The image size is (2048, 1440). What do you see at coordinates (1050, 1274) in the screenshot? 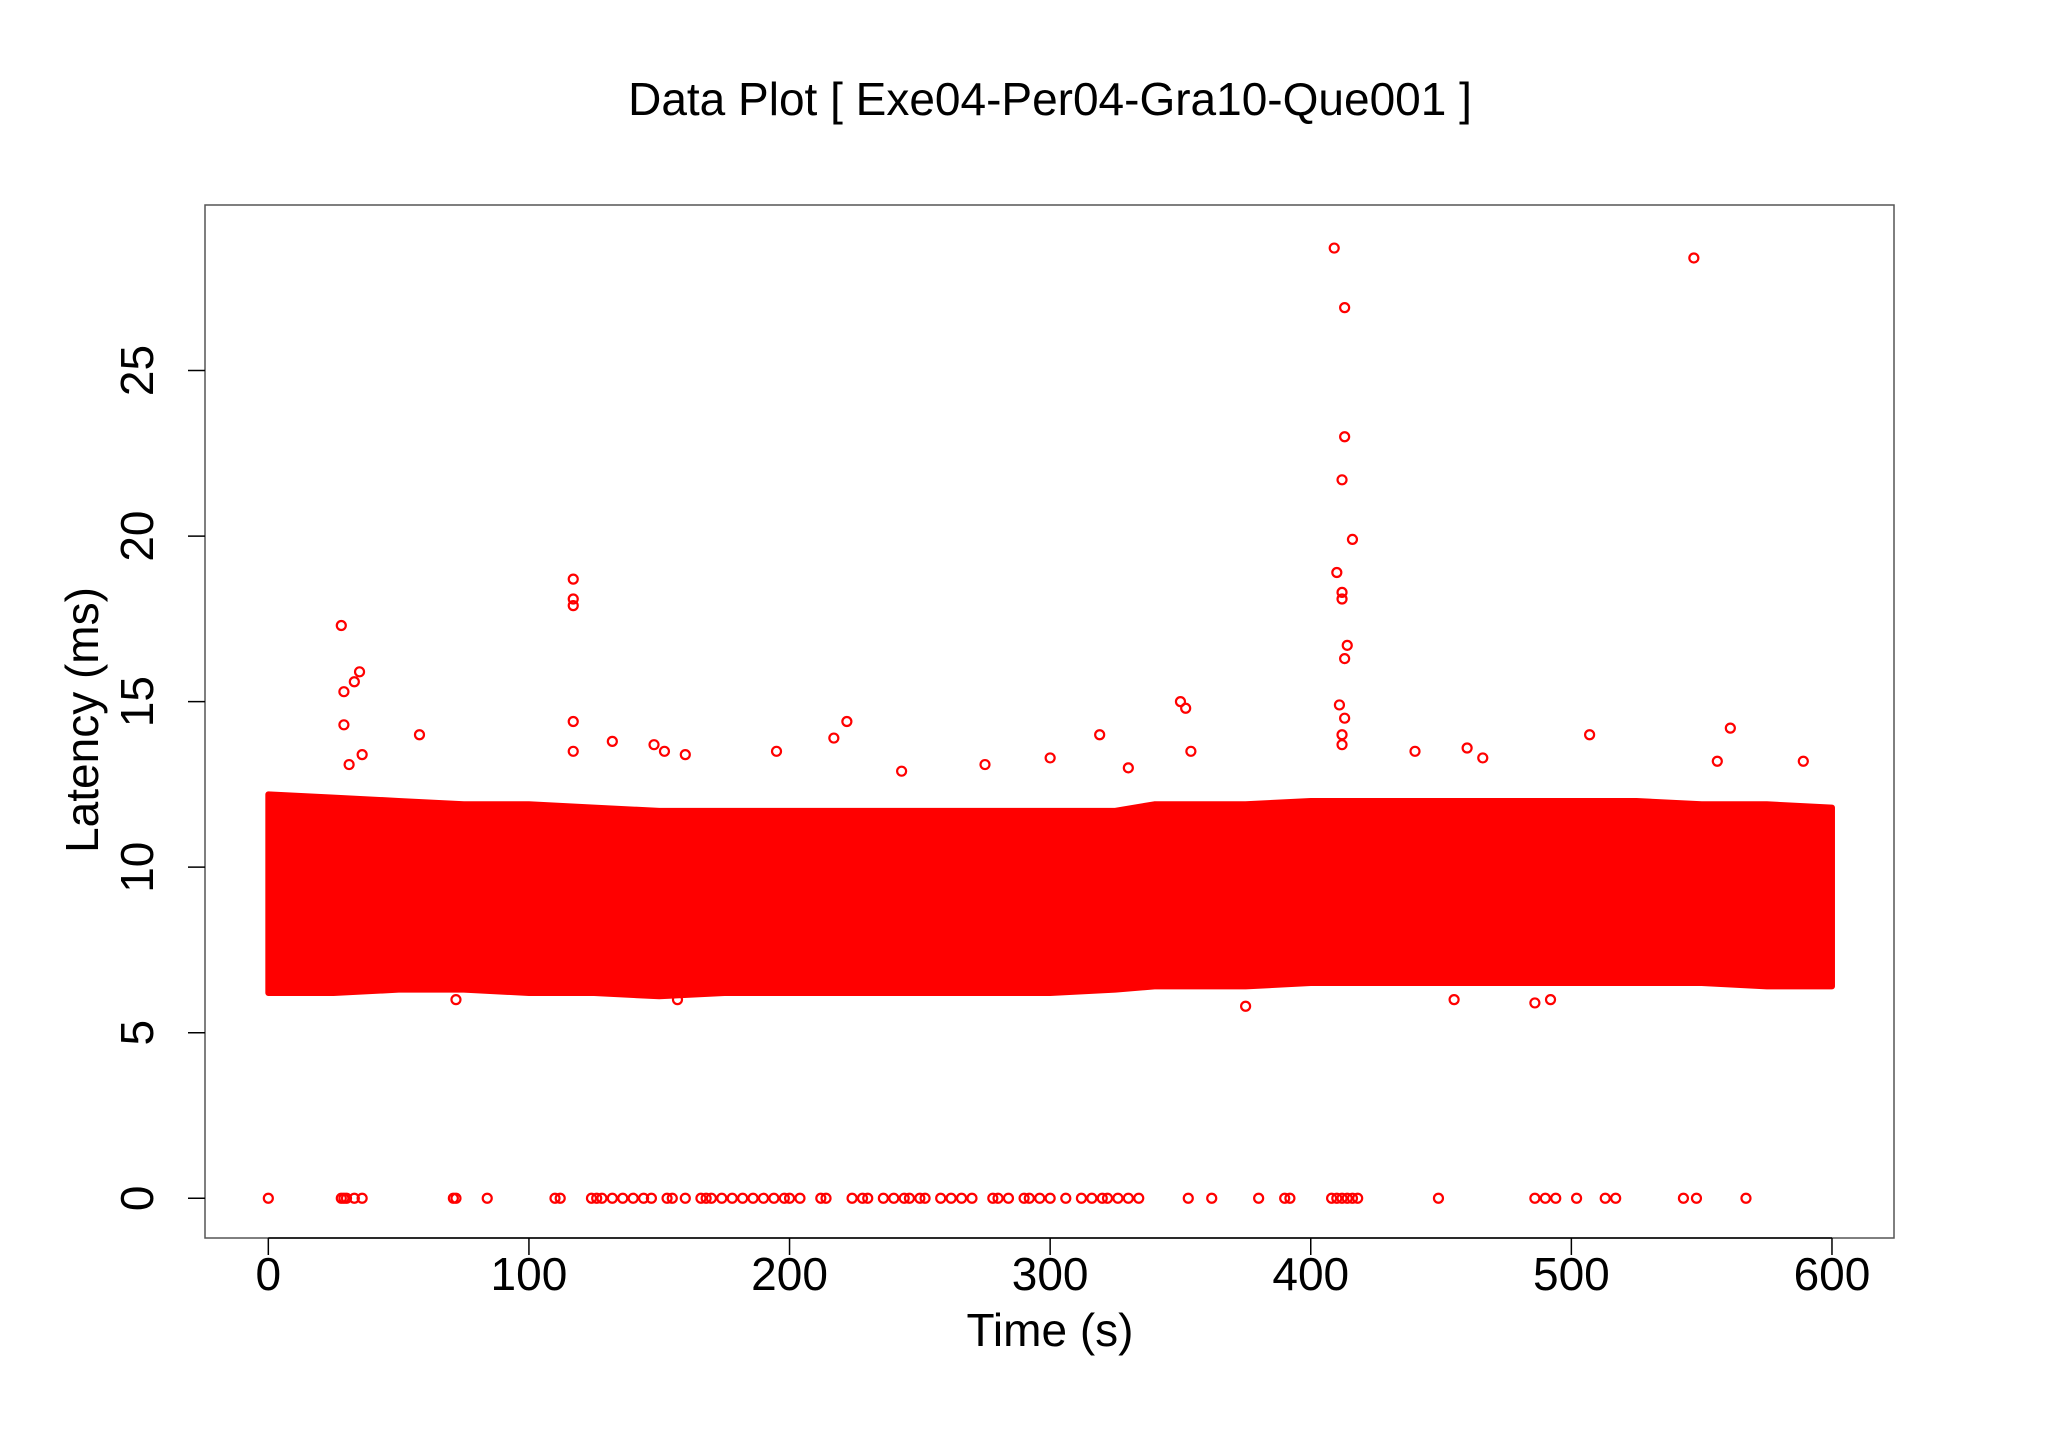
I see `x-tick-label: 300` at bounding box center [1050, 1274].